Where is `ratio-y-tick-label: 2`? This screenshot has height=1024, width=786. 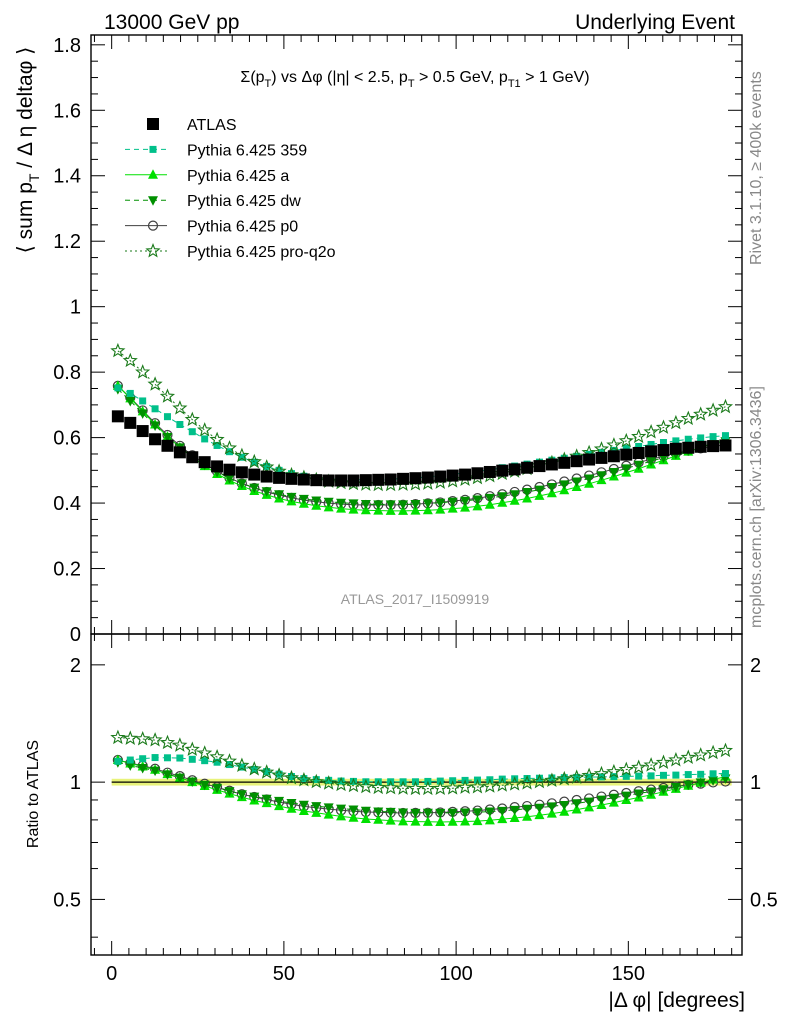
ratio-y-tick-label: 2 is located at coordinates (75, 666).